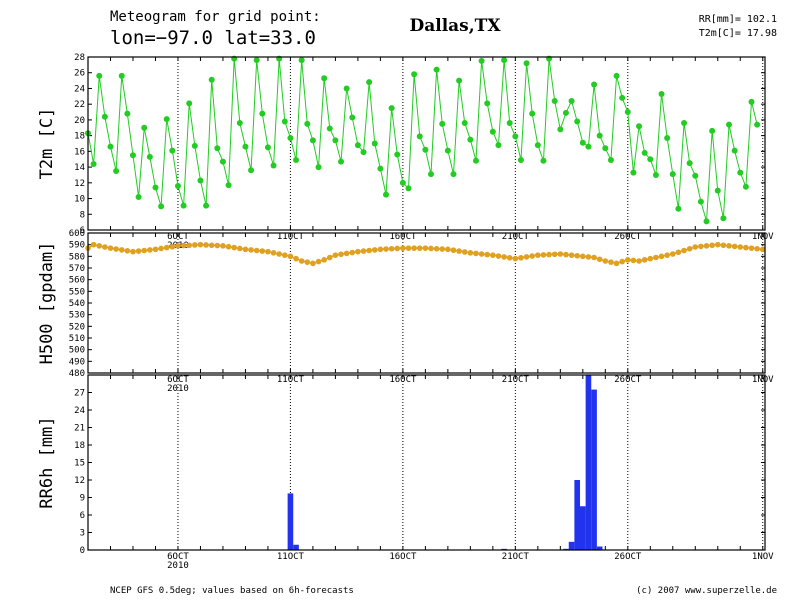 This screenshot has width=800, height=600. I want to click on y-tick-label: 6, so click(82, 516).